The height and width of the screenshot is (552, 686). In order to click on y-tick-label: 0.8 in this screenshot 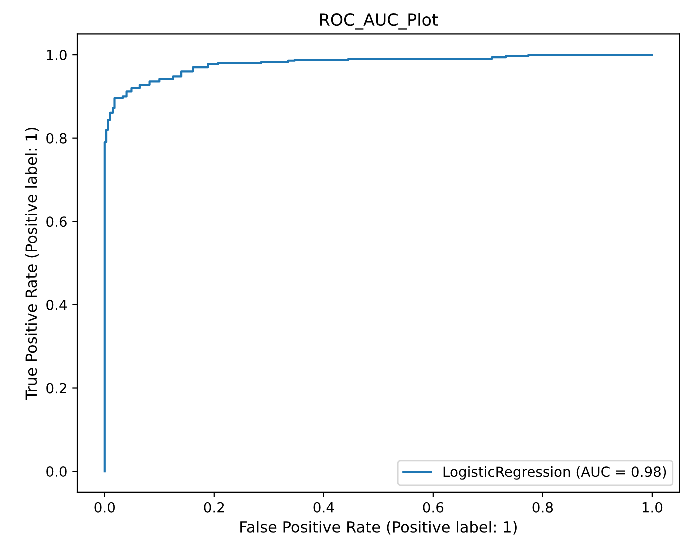, I will do `click(56, 138)`.